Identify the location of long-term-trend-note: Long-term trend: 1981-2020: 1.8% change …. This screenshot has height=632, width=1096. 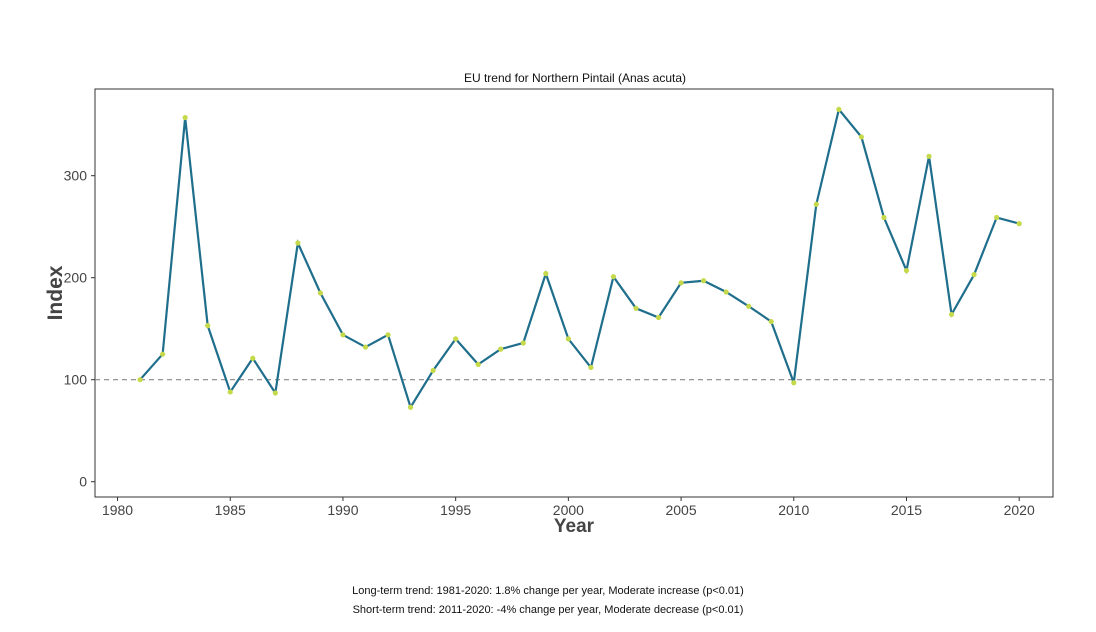
(548, 591).